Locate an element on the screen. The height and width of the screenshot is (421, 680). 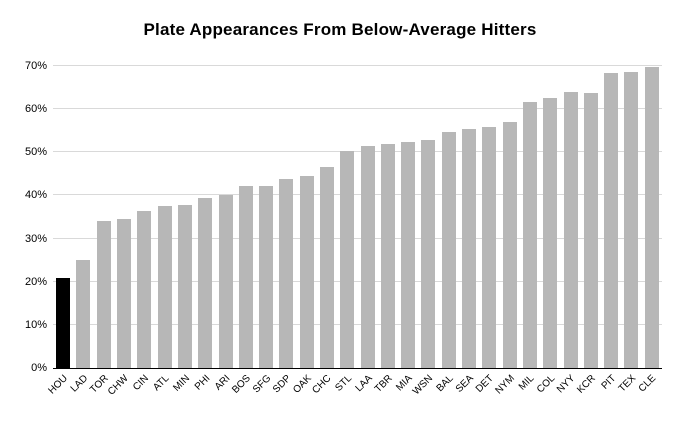
bar-slot-CHW is located at coordinates (124, 217).